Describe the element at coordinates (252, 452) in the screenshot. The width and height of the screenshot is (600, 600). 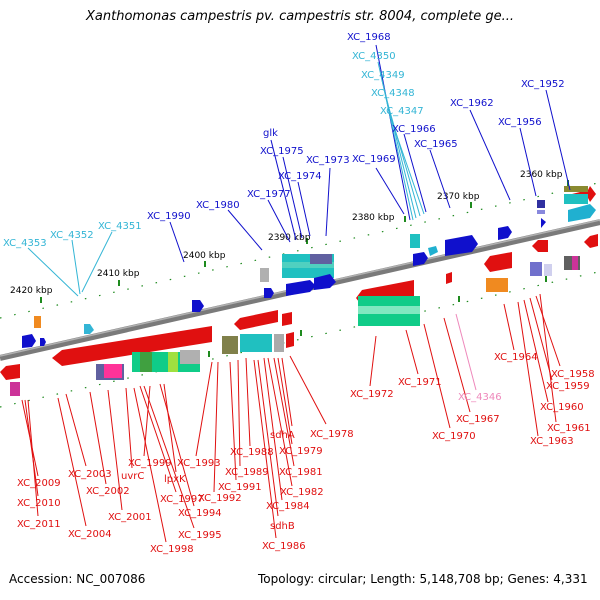
I see `gene-label: XC_1988` at that location.